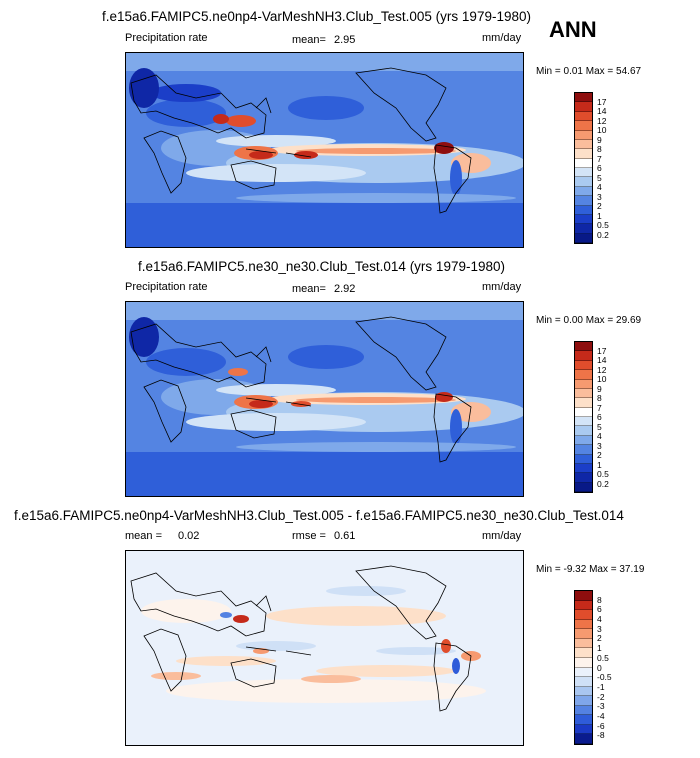 Image resolution: width=700 pixels, height=758 pixels. Describe the element at coordinates (589, 71) in the screenshot. I see `panel-1-min-max: Min = 0.01 Max = 54.67` at that location.